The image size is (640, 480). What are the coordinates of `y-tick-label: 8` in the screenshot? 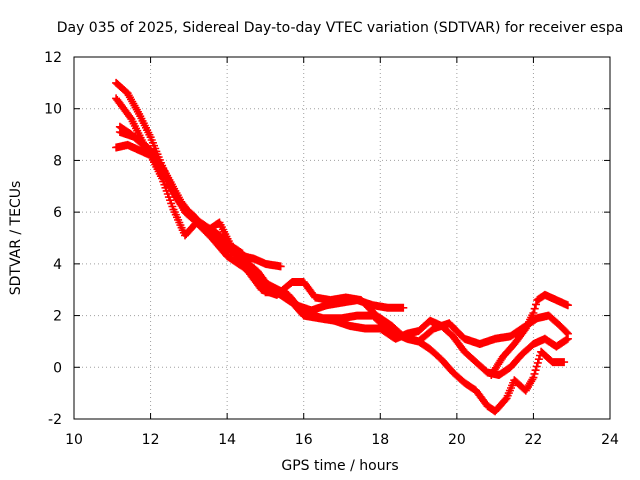 It's located at (57, 161).